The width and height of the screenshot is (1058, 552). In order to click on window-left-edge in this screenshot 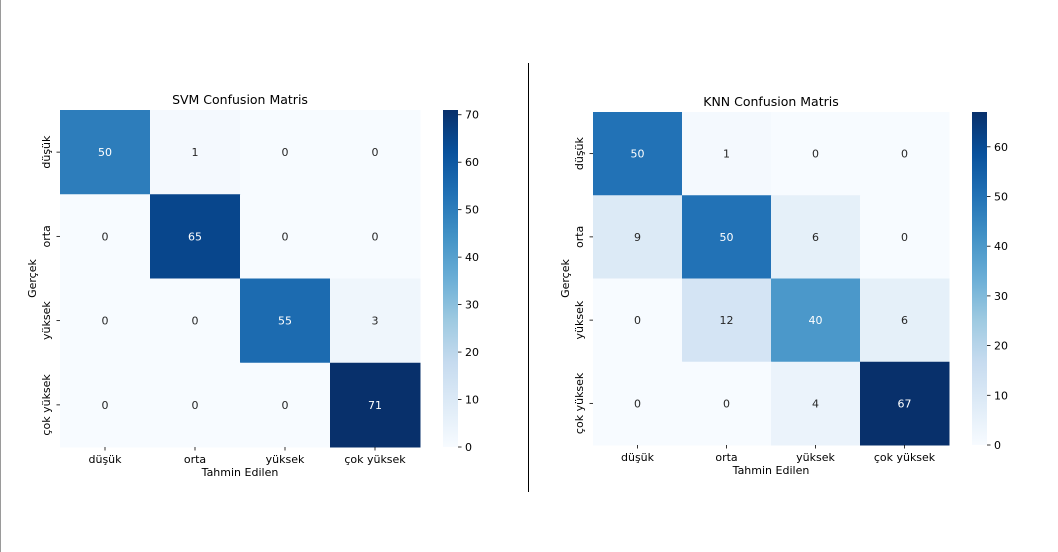, I will do `click(0, 276)`.